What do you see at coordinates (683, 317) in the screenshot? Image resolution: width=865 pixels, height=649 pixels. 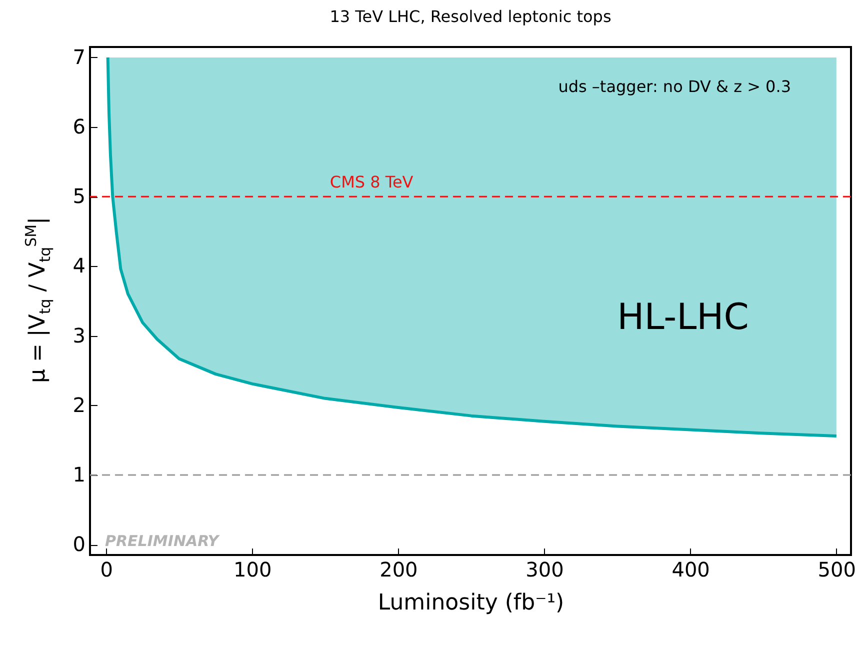 I see `annotation: HL-LHC` at bounding box center [683, 317].